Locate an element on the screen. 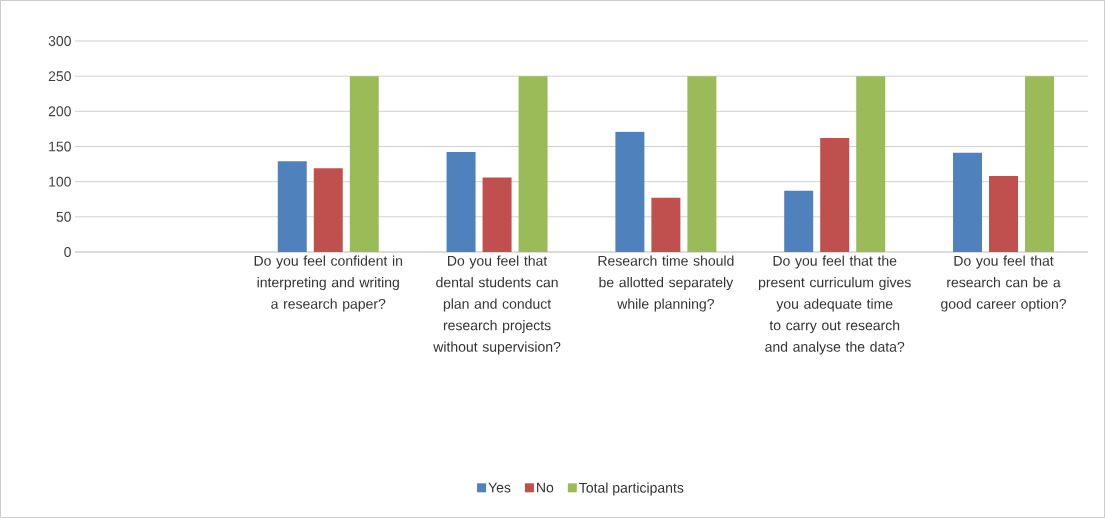  x-tick-label: Do you feel that research can be a good career option? is located at coordinates (1004, 283).